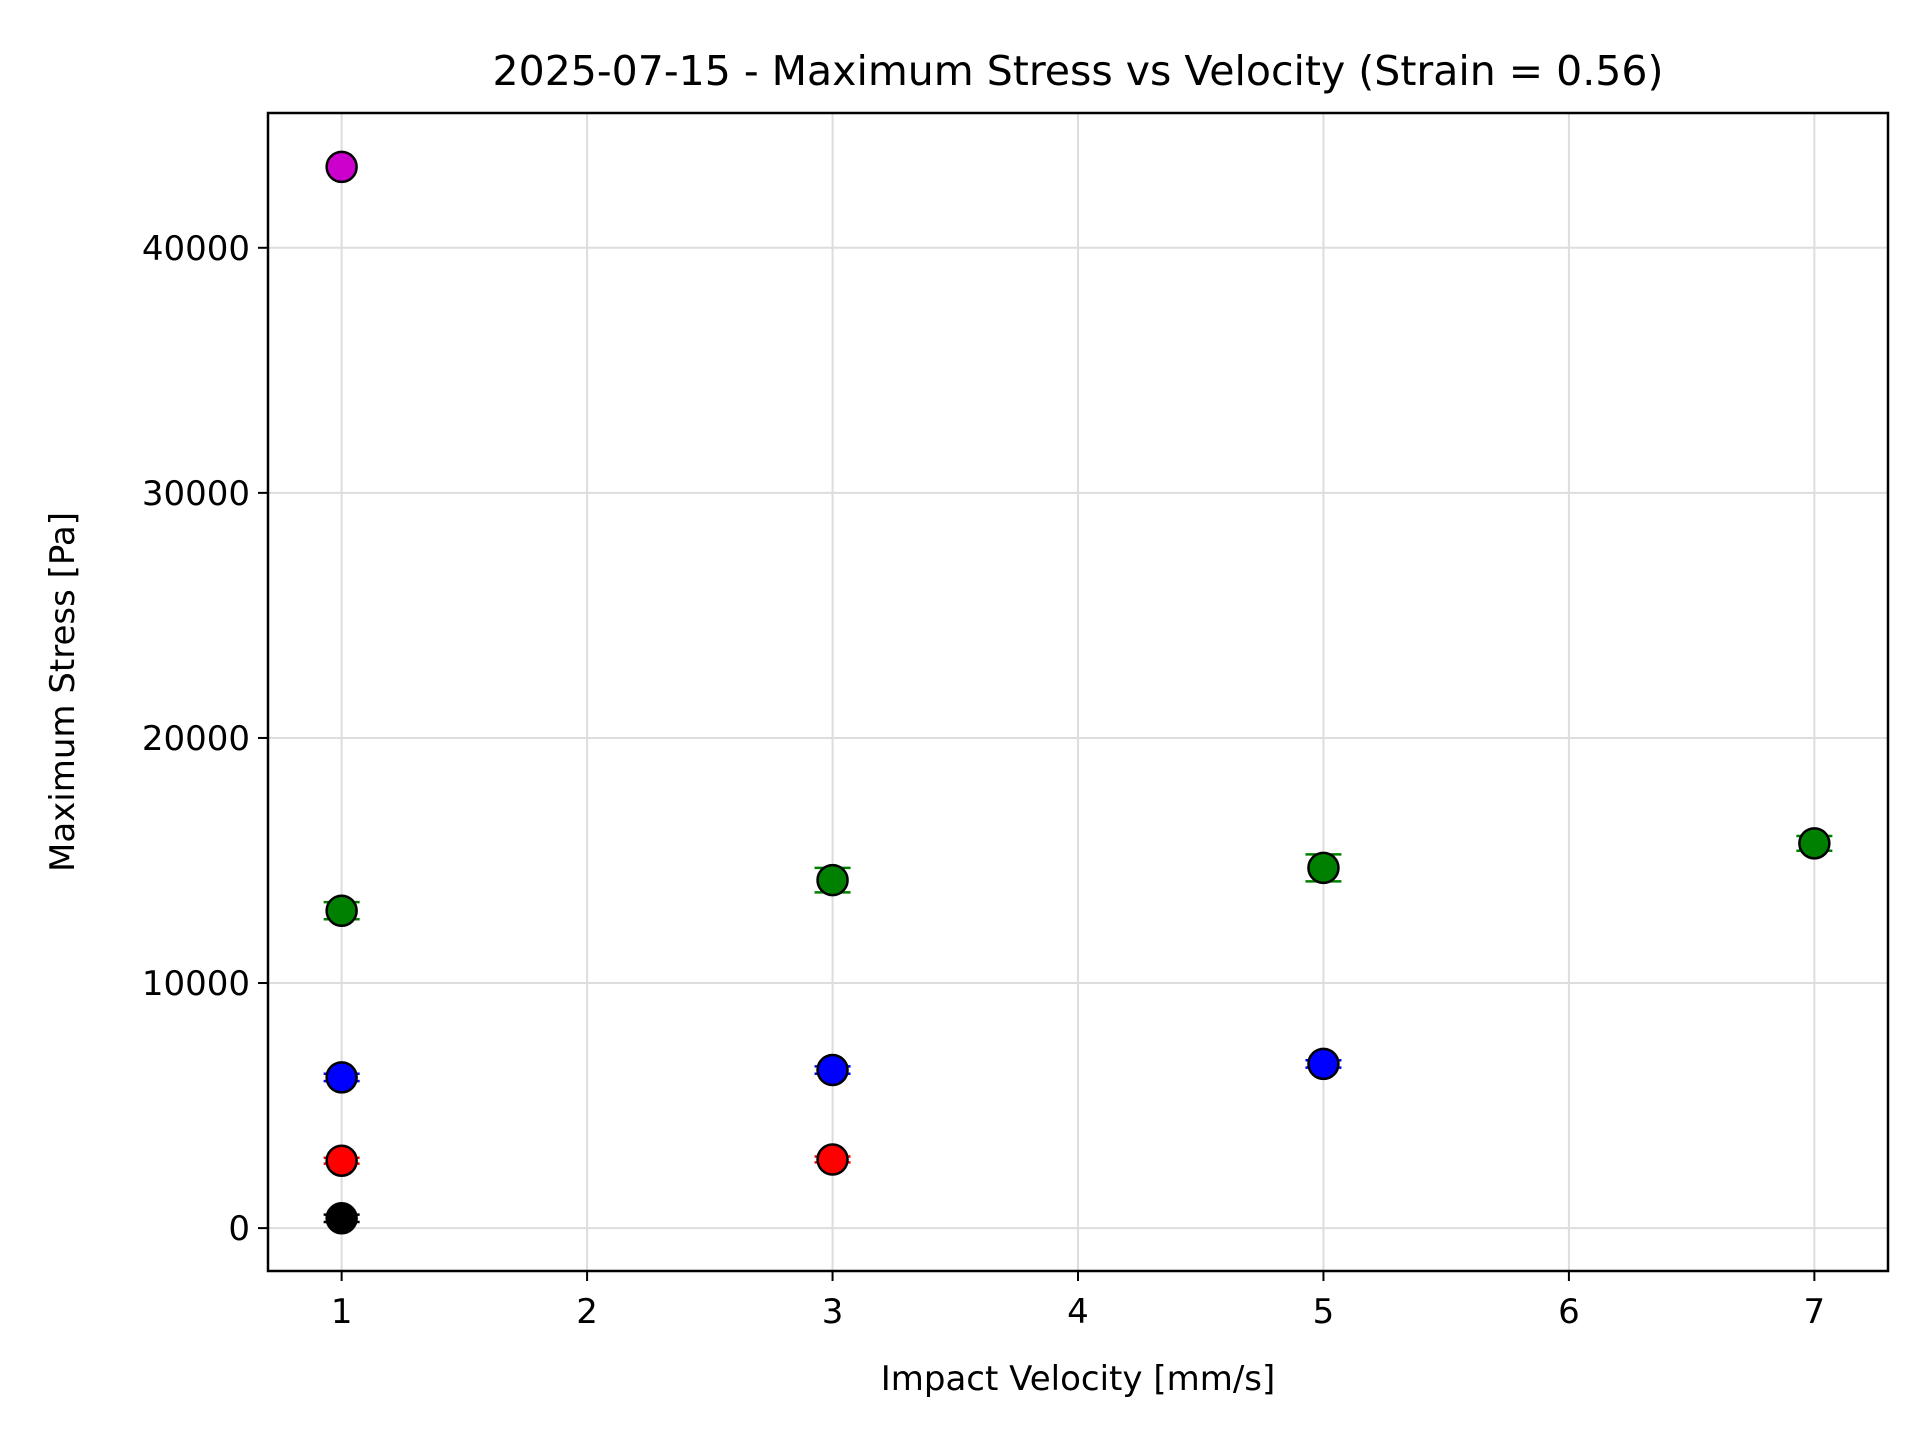  I want to click on x-tick-label: 4, so click(1078, 1312).